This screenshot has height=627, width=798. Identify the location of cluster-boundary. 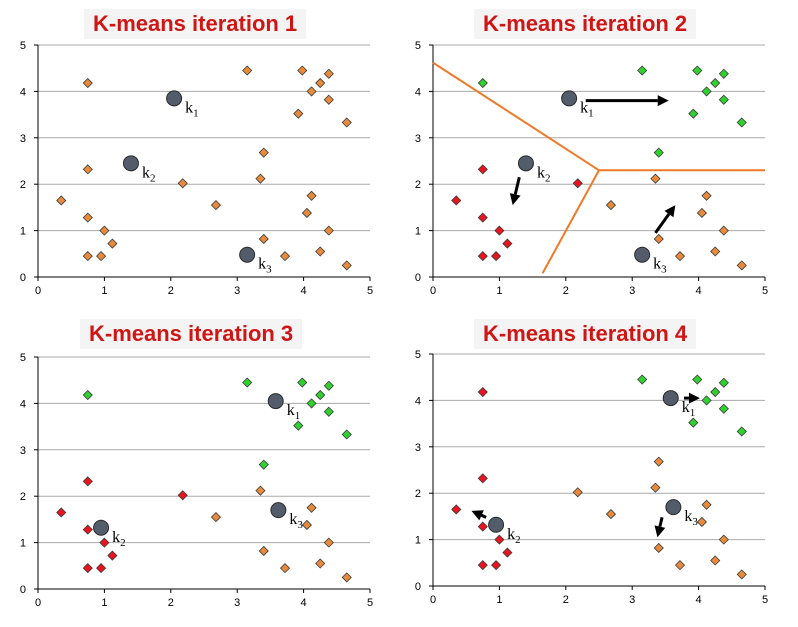
(570, 221).